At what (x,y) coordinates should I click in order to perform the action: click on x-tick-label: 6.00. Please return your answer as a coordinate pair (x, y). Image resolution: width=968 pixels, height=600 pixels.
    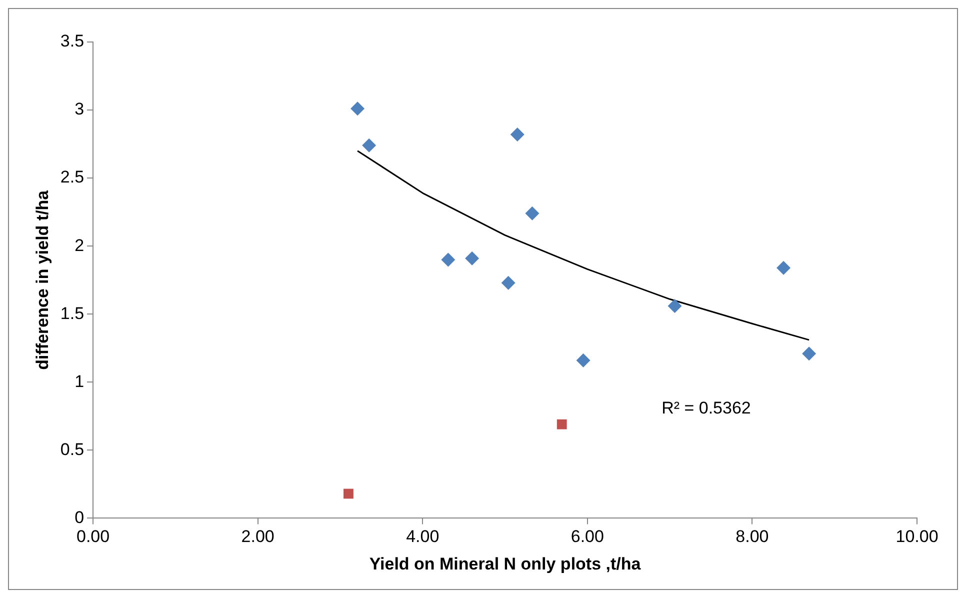
    Looking at the image, I should click on (587, 536).